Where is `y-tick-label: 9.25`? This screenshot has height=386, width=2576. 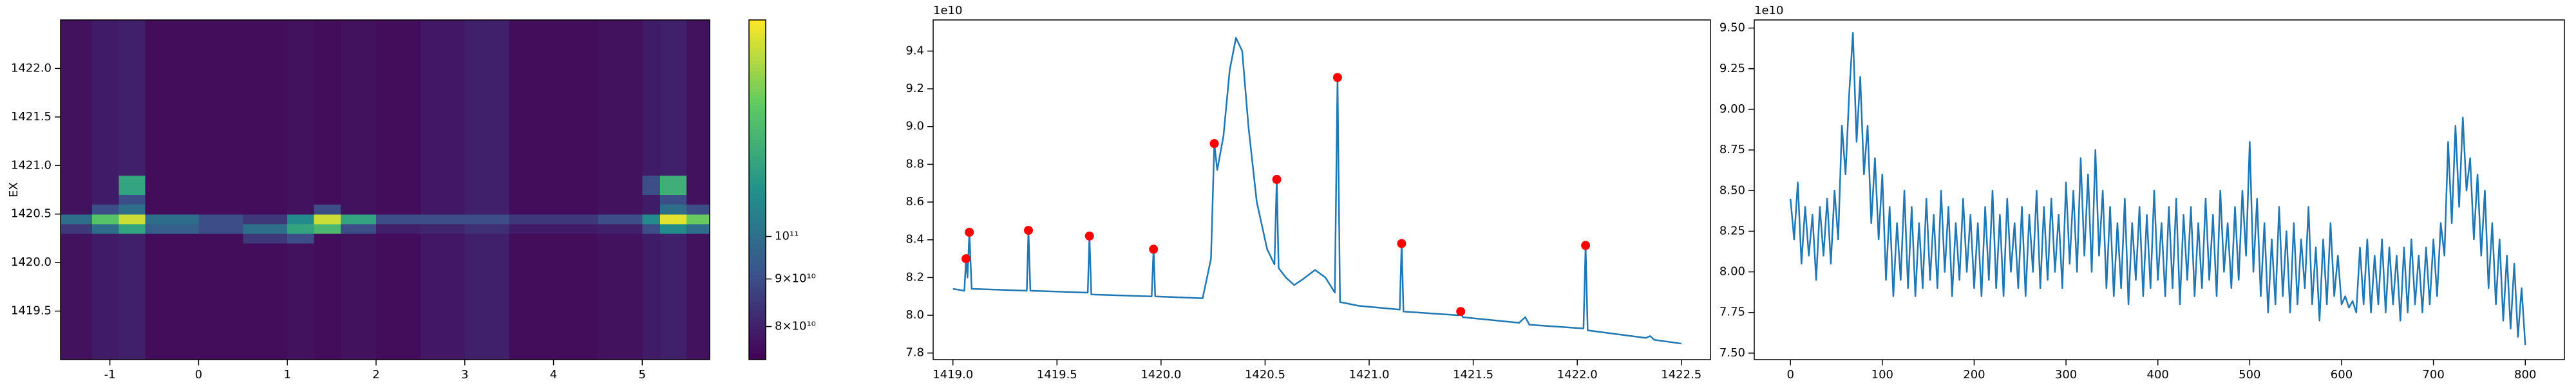 y-tick-label: 9.25 is located at coordinates (1732, 68).